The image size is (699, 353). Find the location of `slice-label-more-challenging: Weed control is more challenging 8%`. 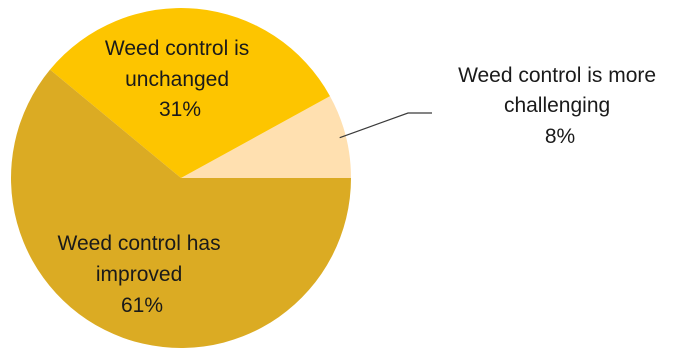

slice-label-more-challenging: Weed control is more challenging 8% is located at coordinates (560, 106).